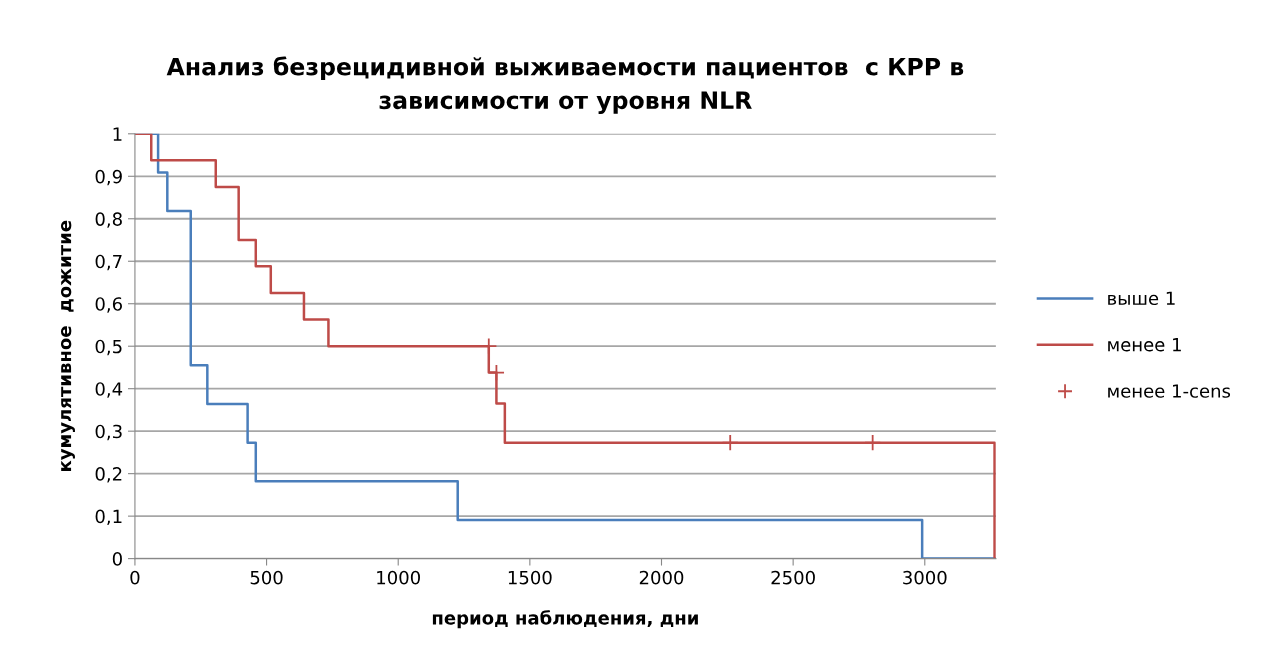 The height and width of the screenshot is (669, 1285). What do you see at coordinates (108, 305) in the screenshot?
I see `y-tick-label: 0,6` at bounding box center [108, 305].